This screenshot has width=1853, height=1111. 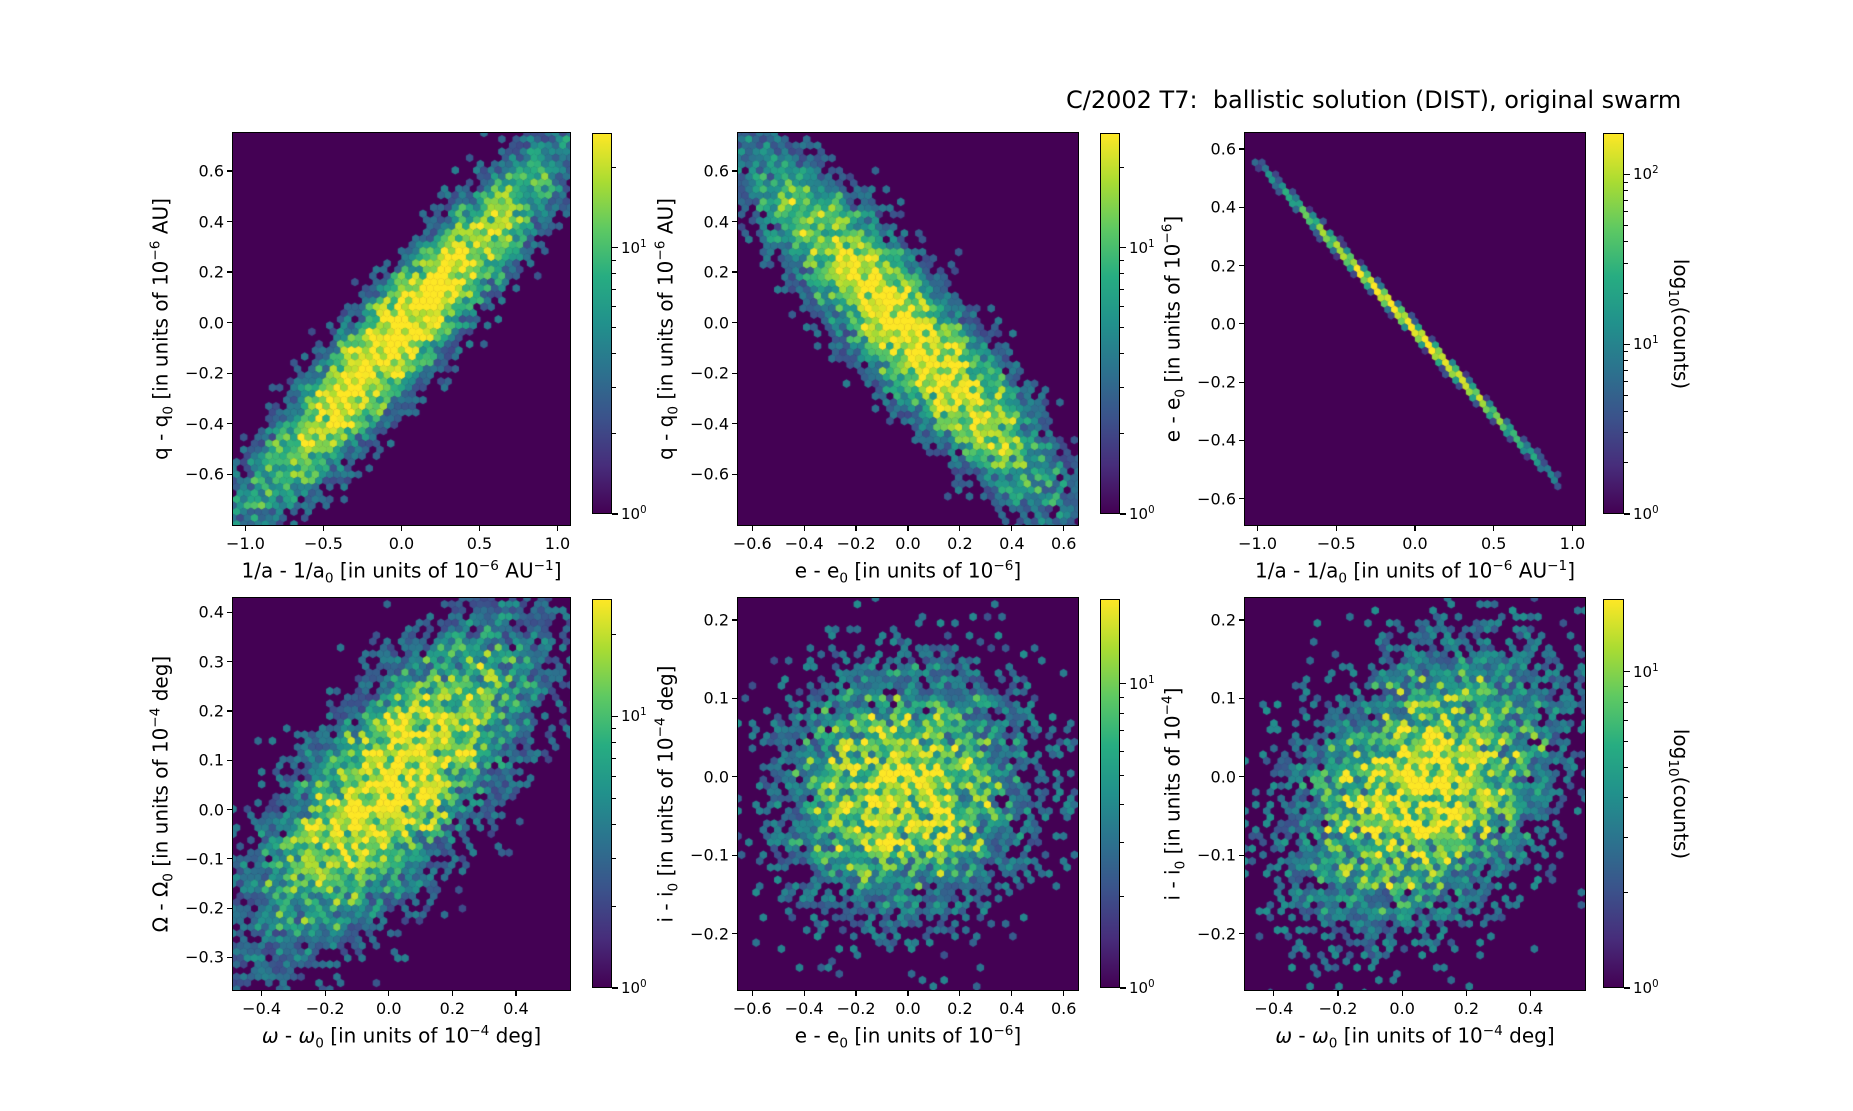 What do you see at coordinates (1063, 1008) in the screenshot?
I see `x-tick-label: 0.6` at bounding box center [1063, 1008].